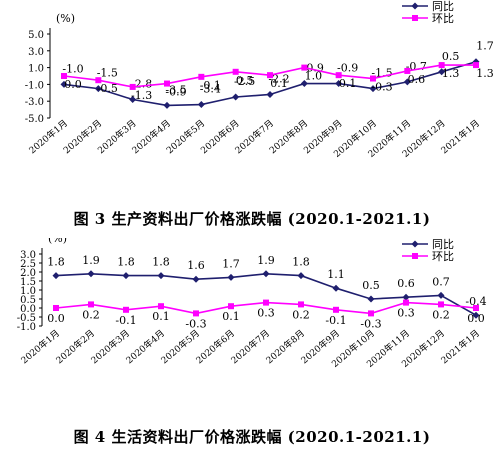 This screenshot has width=504, height=454. I want to click on data-label: -2.5, so click(244, 81).